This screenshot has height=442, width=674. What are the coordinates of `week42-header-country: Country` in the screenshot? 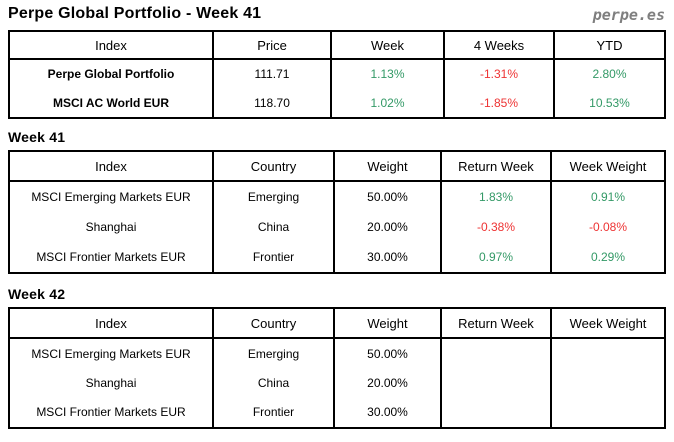 It's located at (274, 323).